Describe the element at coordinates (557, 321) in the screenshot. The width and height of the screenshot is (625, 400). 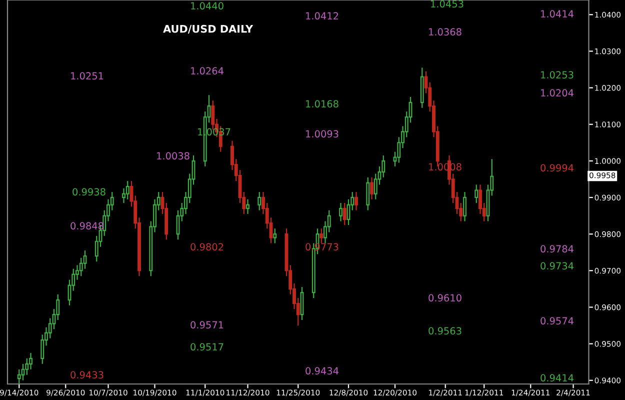
I see `annotation: 0.9574` at that location.